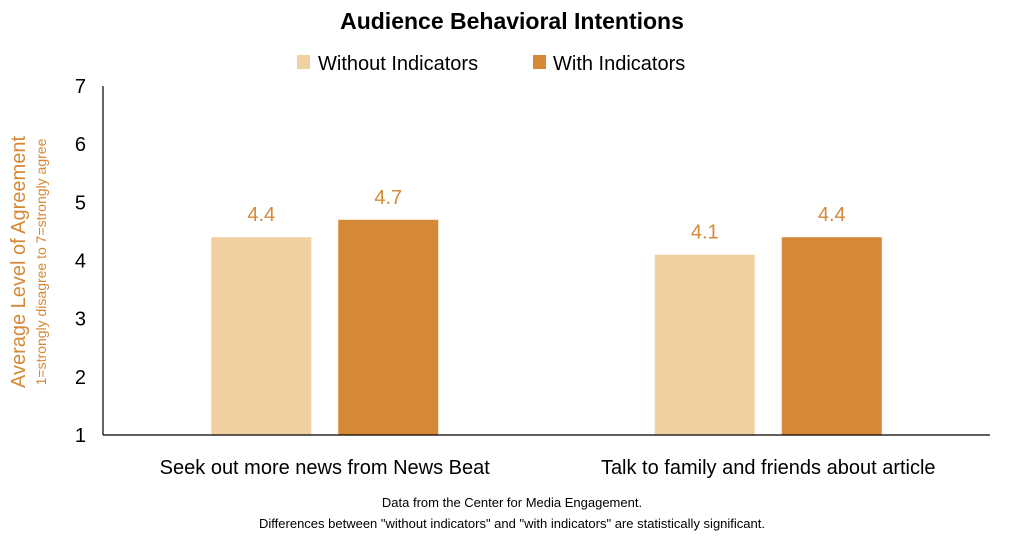 The width and height of the screenshot is (1024, 551). I want to click on x-tick-label: Seek out more news from News Beat, so click(325, 468).